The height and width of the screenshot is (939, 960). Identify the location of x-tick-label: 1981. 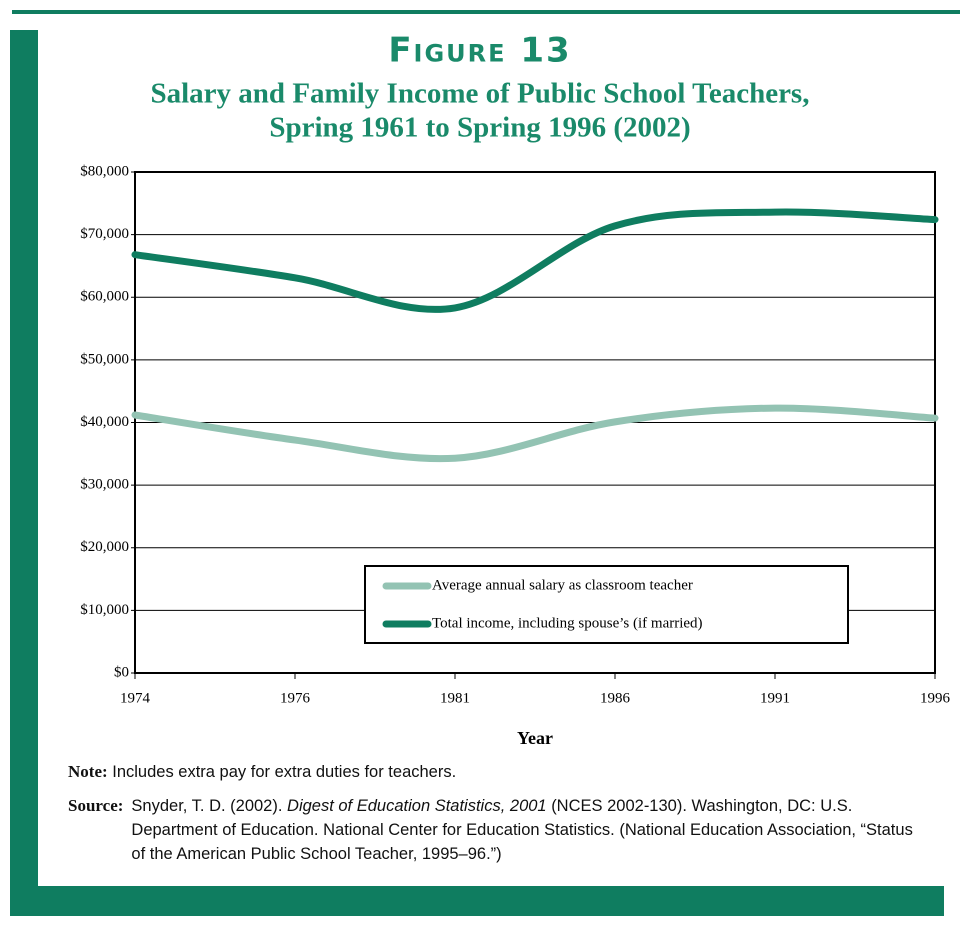
(455, 698).